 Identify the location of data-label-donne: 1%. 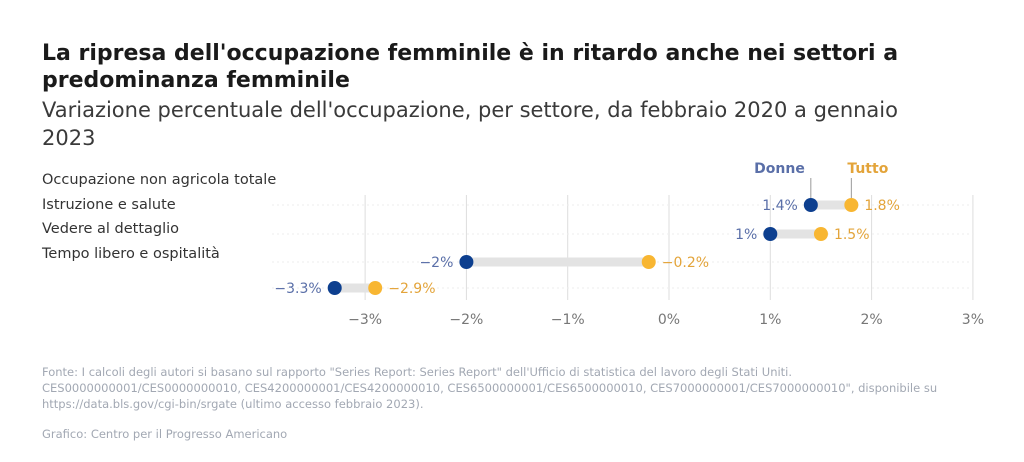
(746, 235).